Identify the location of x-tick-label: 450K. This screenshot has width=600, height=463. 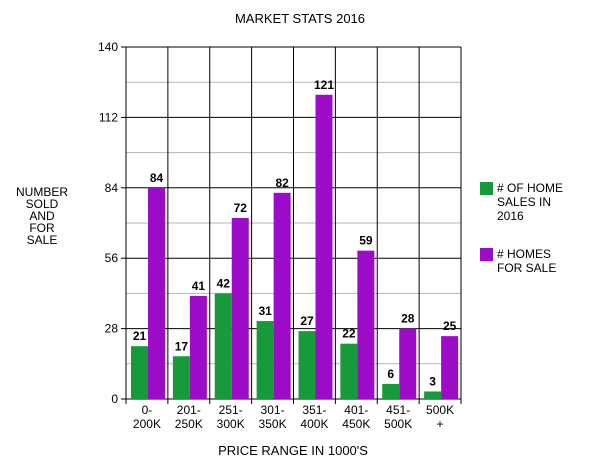
(356, 424).